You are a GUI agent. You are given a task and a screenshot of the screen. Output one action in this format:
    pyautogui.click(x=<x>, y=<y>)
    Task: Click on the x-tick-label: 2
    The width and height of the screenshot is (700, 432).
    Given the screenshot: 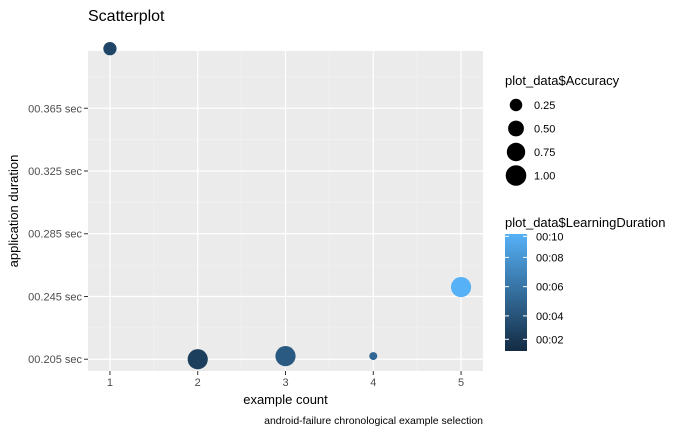 What is the action you would take?
    pyautogui.click(x=198, y=383)
    